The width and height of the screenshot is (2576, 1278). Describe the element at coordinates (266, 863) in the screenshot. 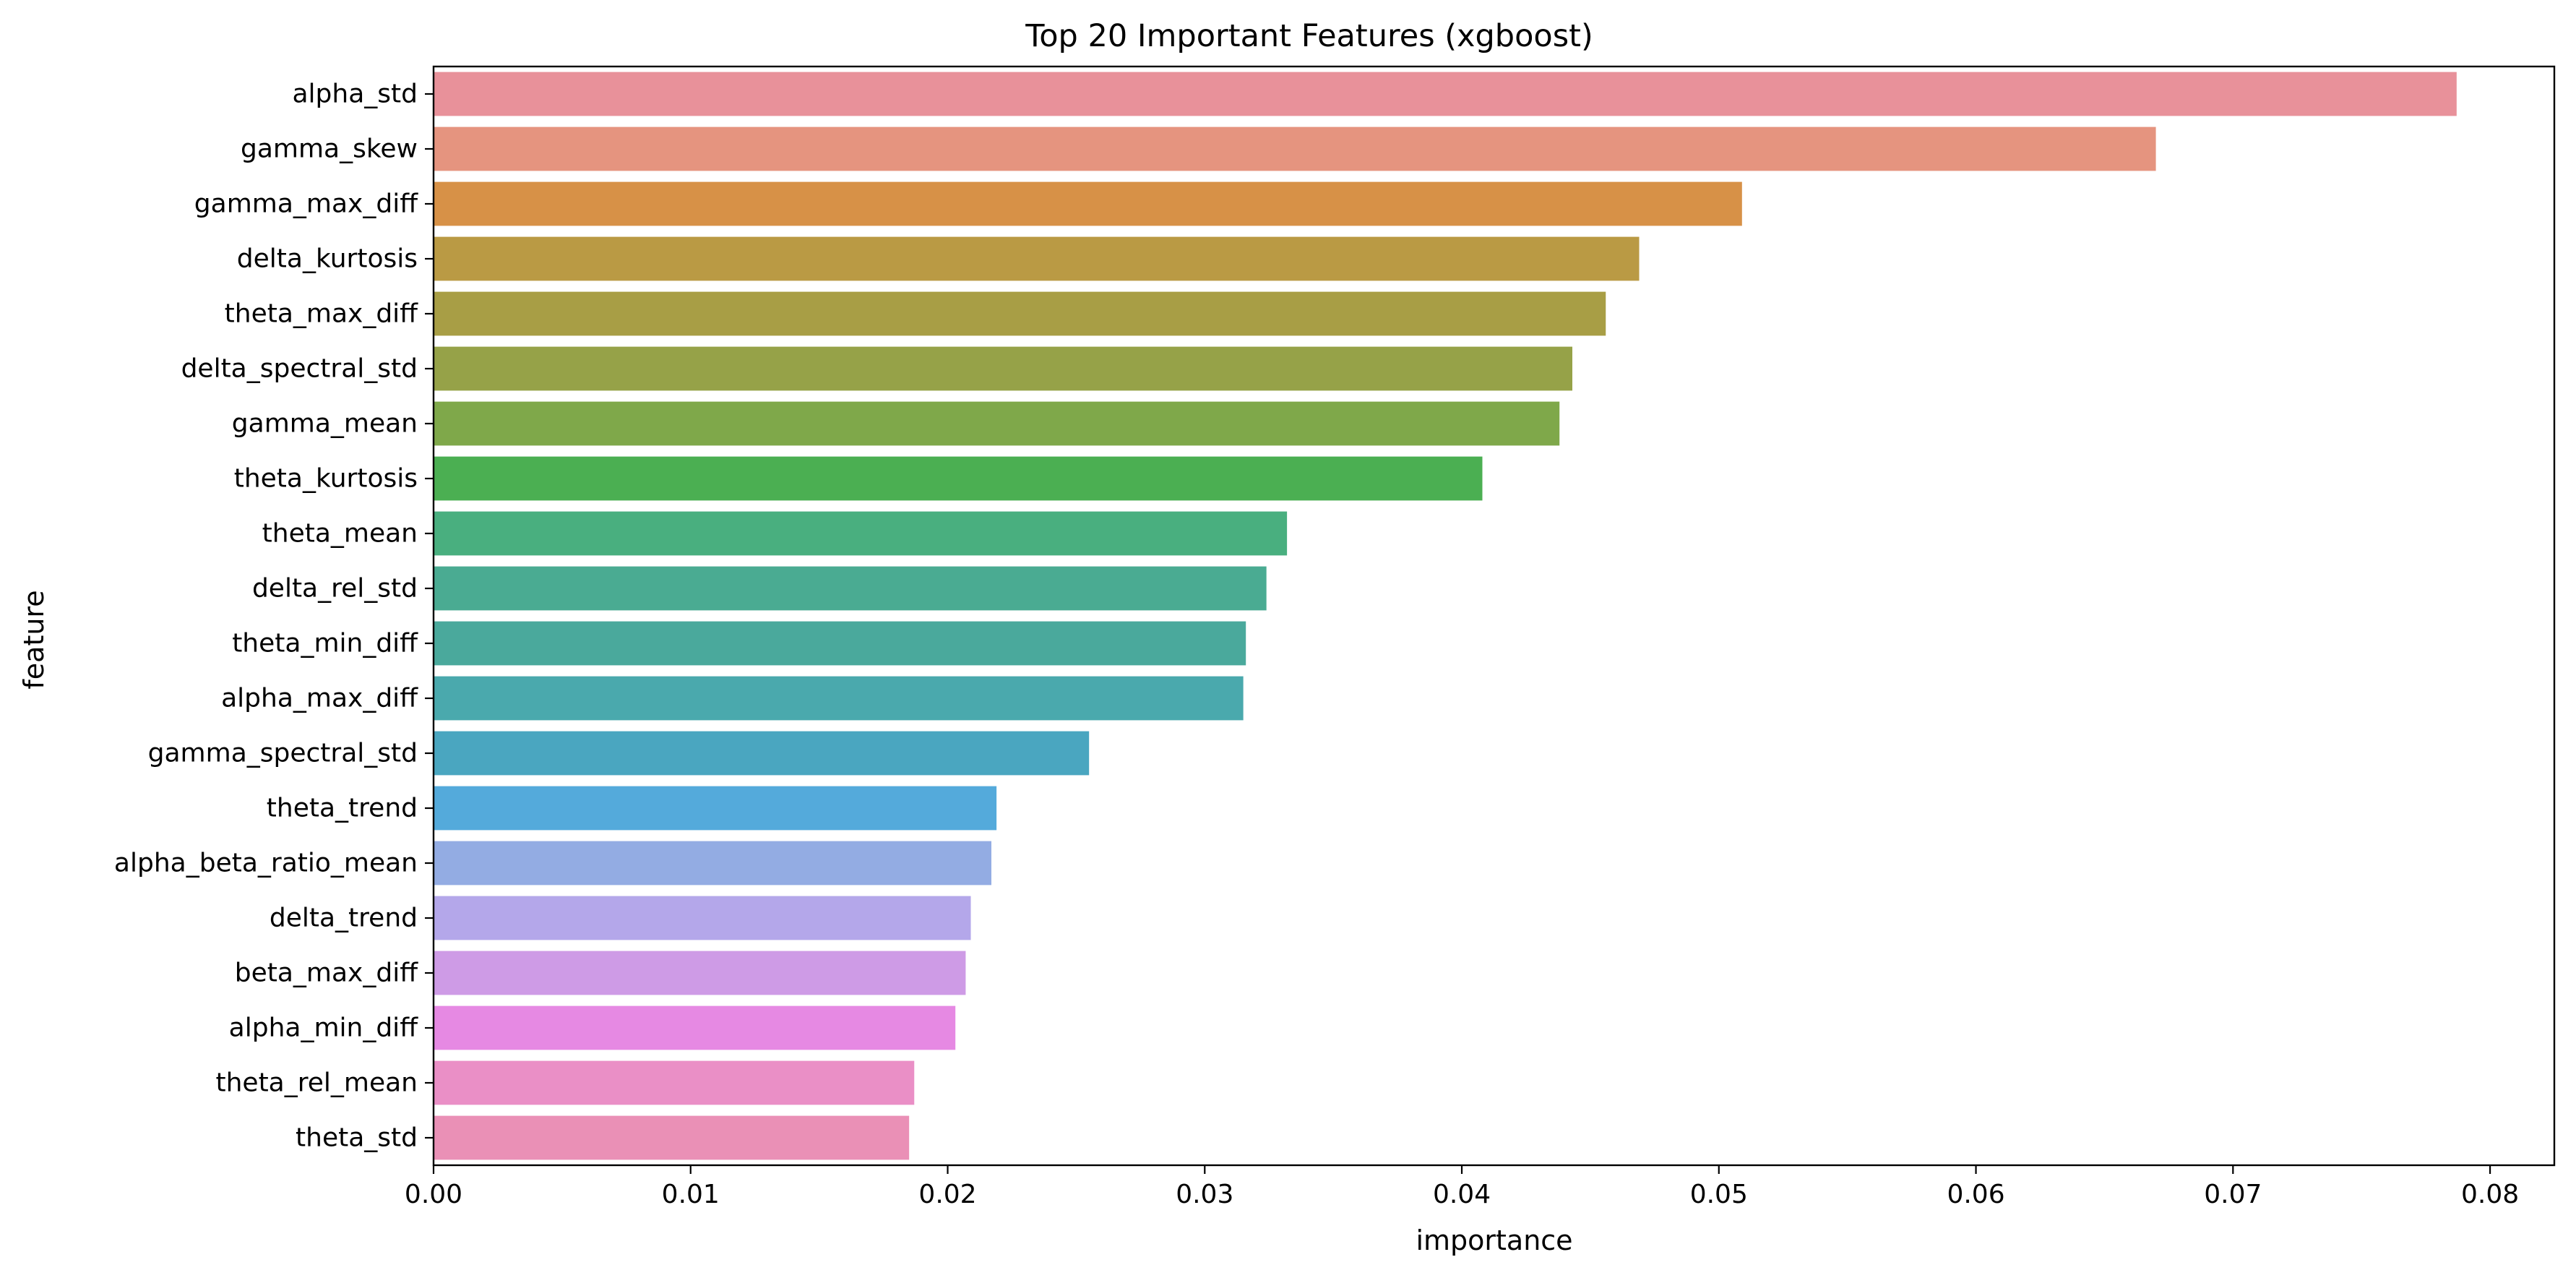

I see `y-tick-label: alpha_beta_ratio_mean` at that location.